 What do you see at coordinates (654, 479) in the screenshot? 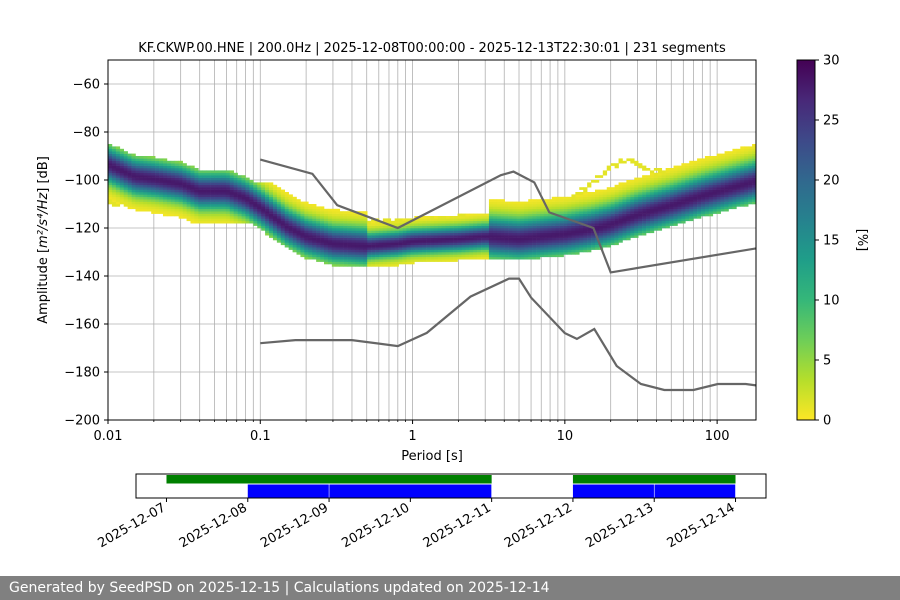
I see `available-segment-bar` at bounding box center [654, 479].